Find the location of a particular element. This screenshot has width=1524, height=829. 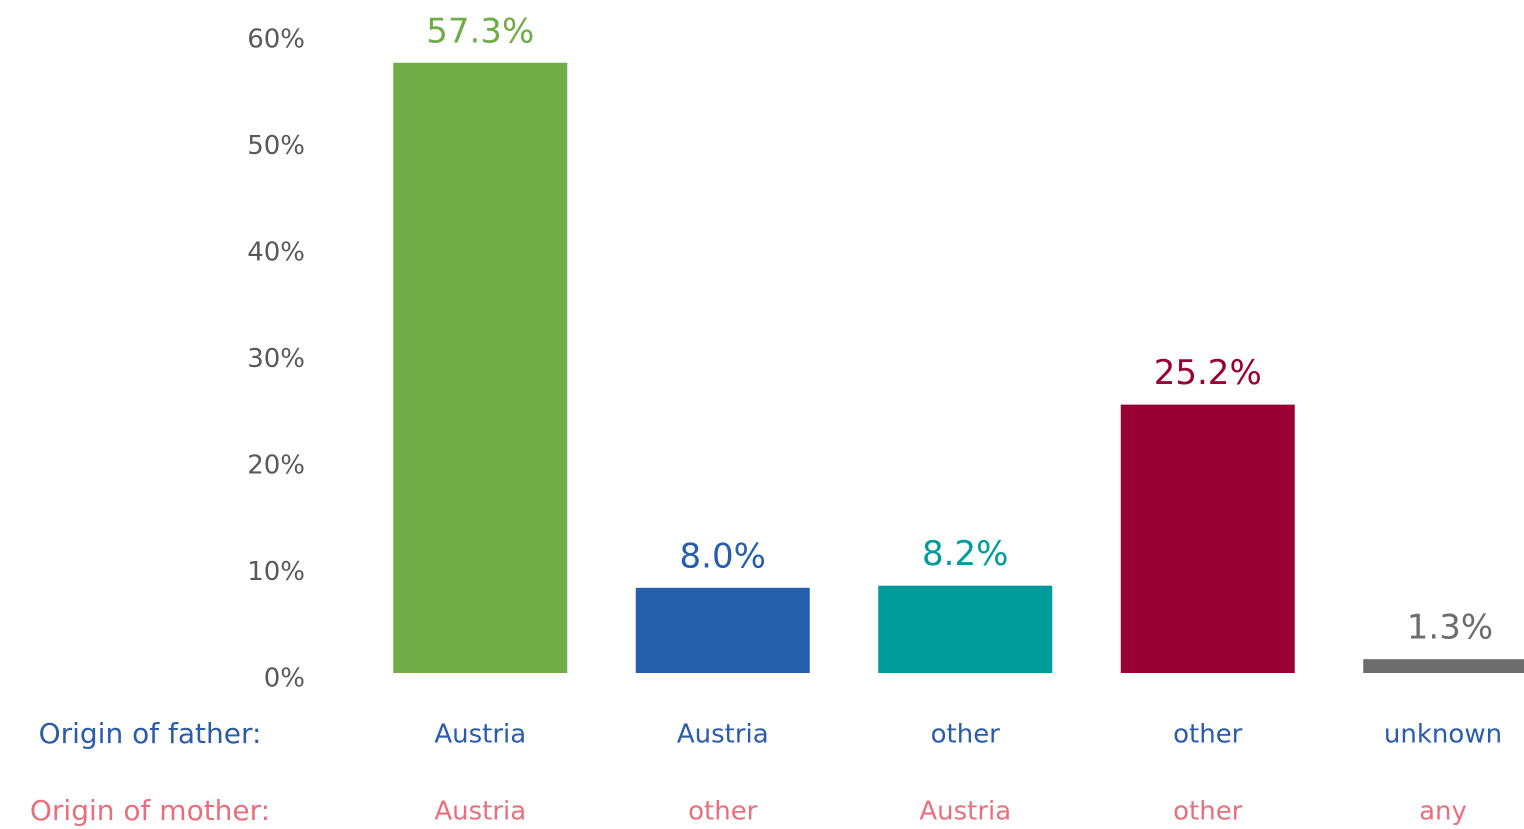

x-tick-label: unknown is located at coordinates (1443, 735).